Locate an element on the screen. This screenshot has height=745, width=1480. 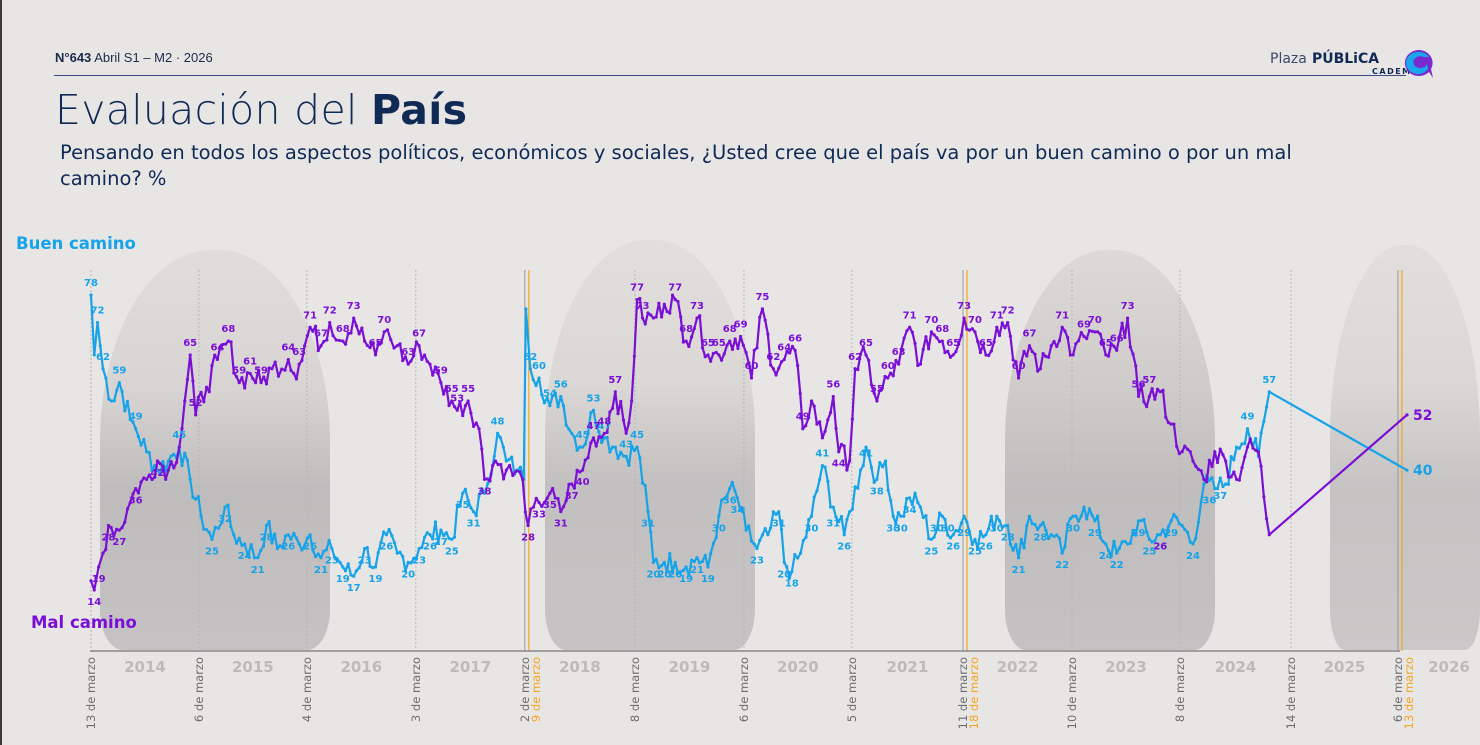
data-label: 72 is located at coordinates (98, 311).